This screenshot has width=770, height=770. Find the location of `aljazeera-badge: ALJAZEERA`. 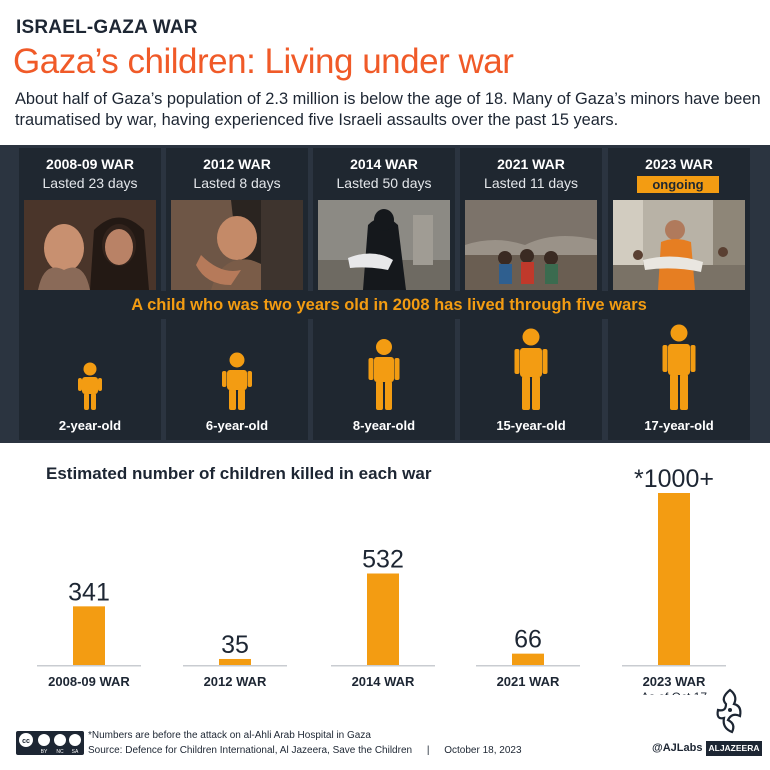

aljazeera-badge: ALJAZEERA is located at coordinates (734, 748).